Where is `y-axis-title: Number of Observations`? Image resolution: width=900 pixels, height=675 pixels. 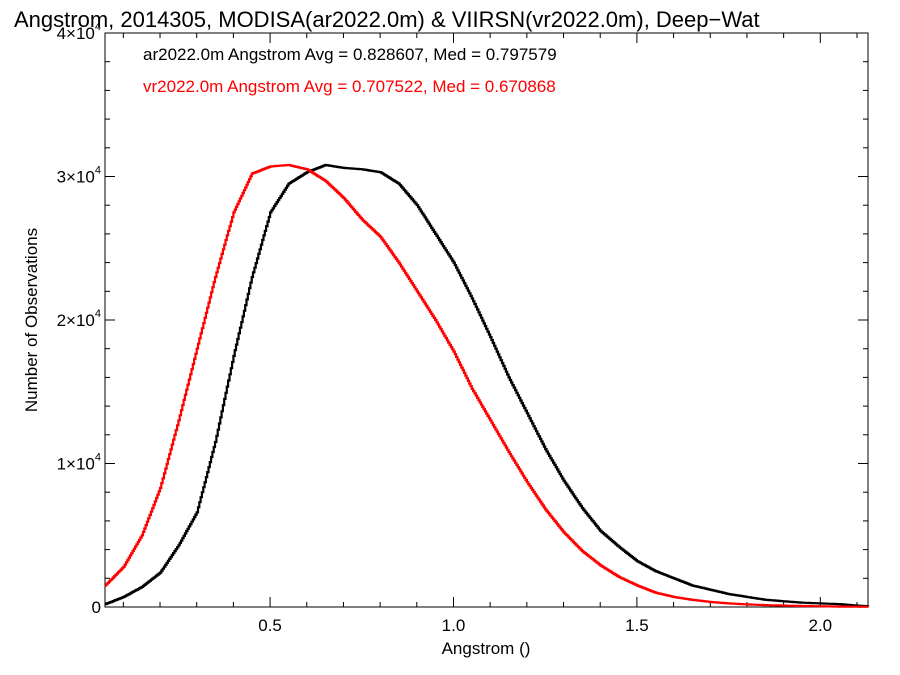
y-axis-title: Number of Observations is located at coordinates (31, 320).